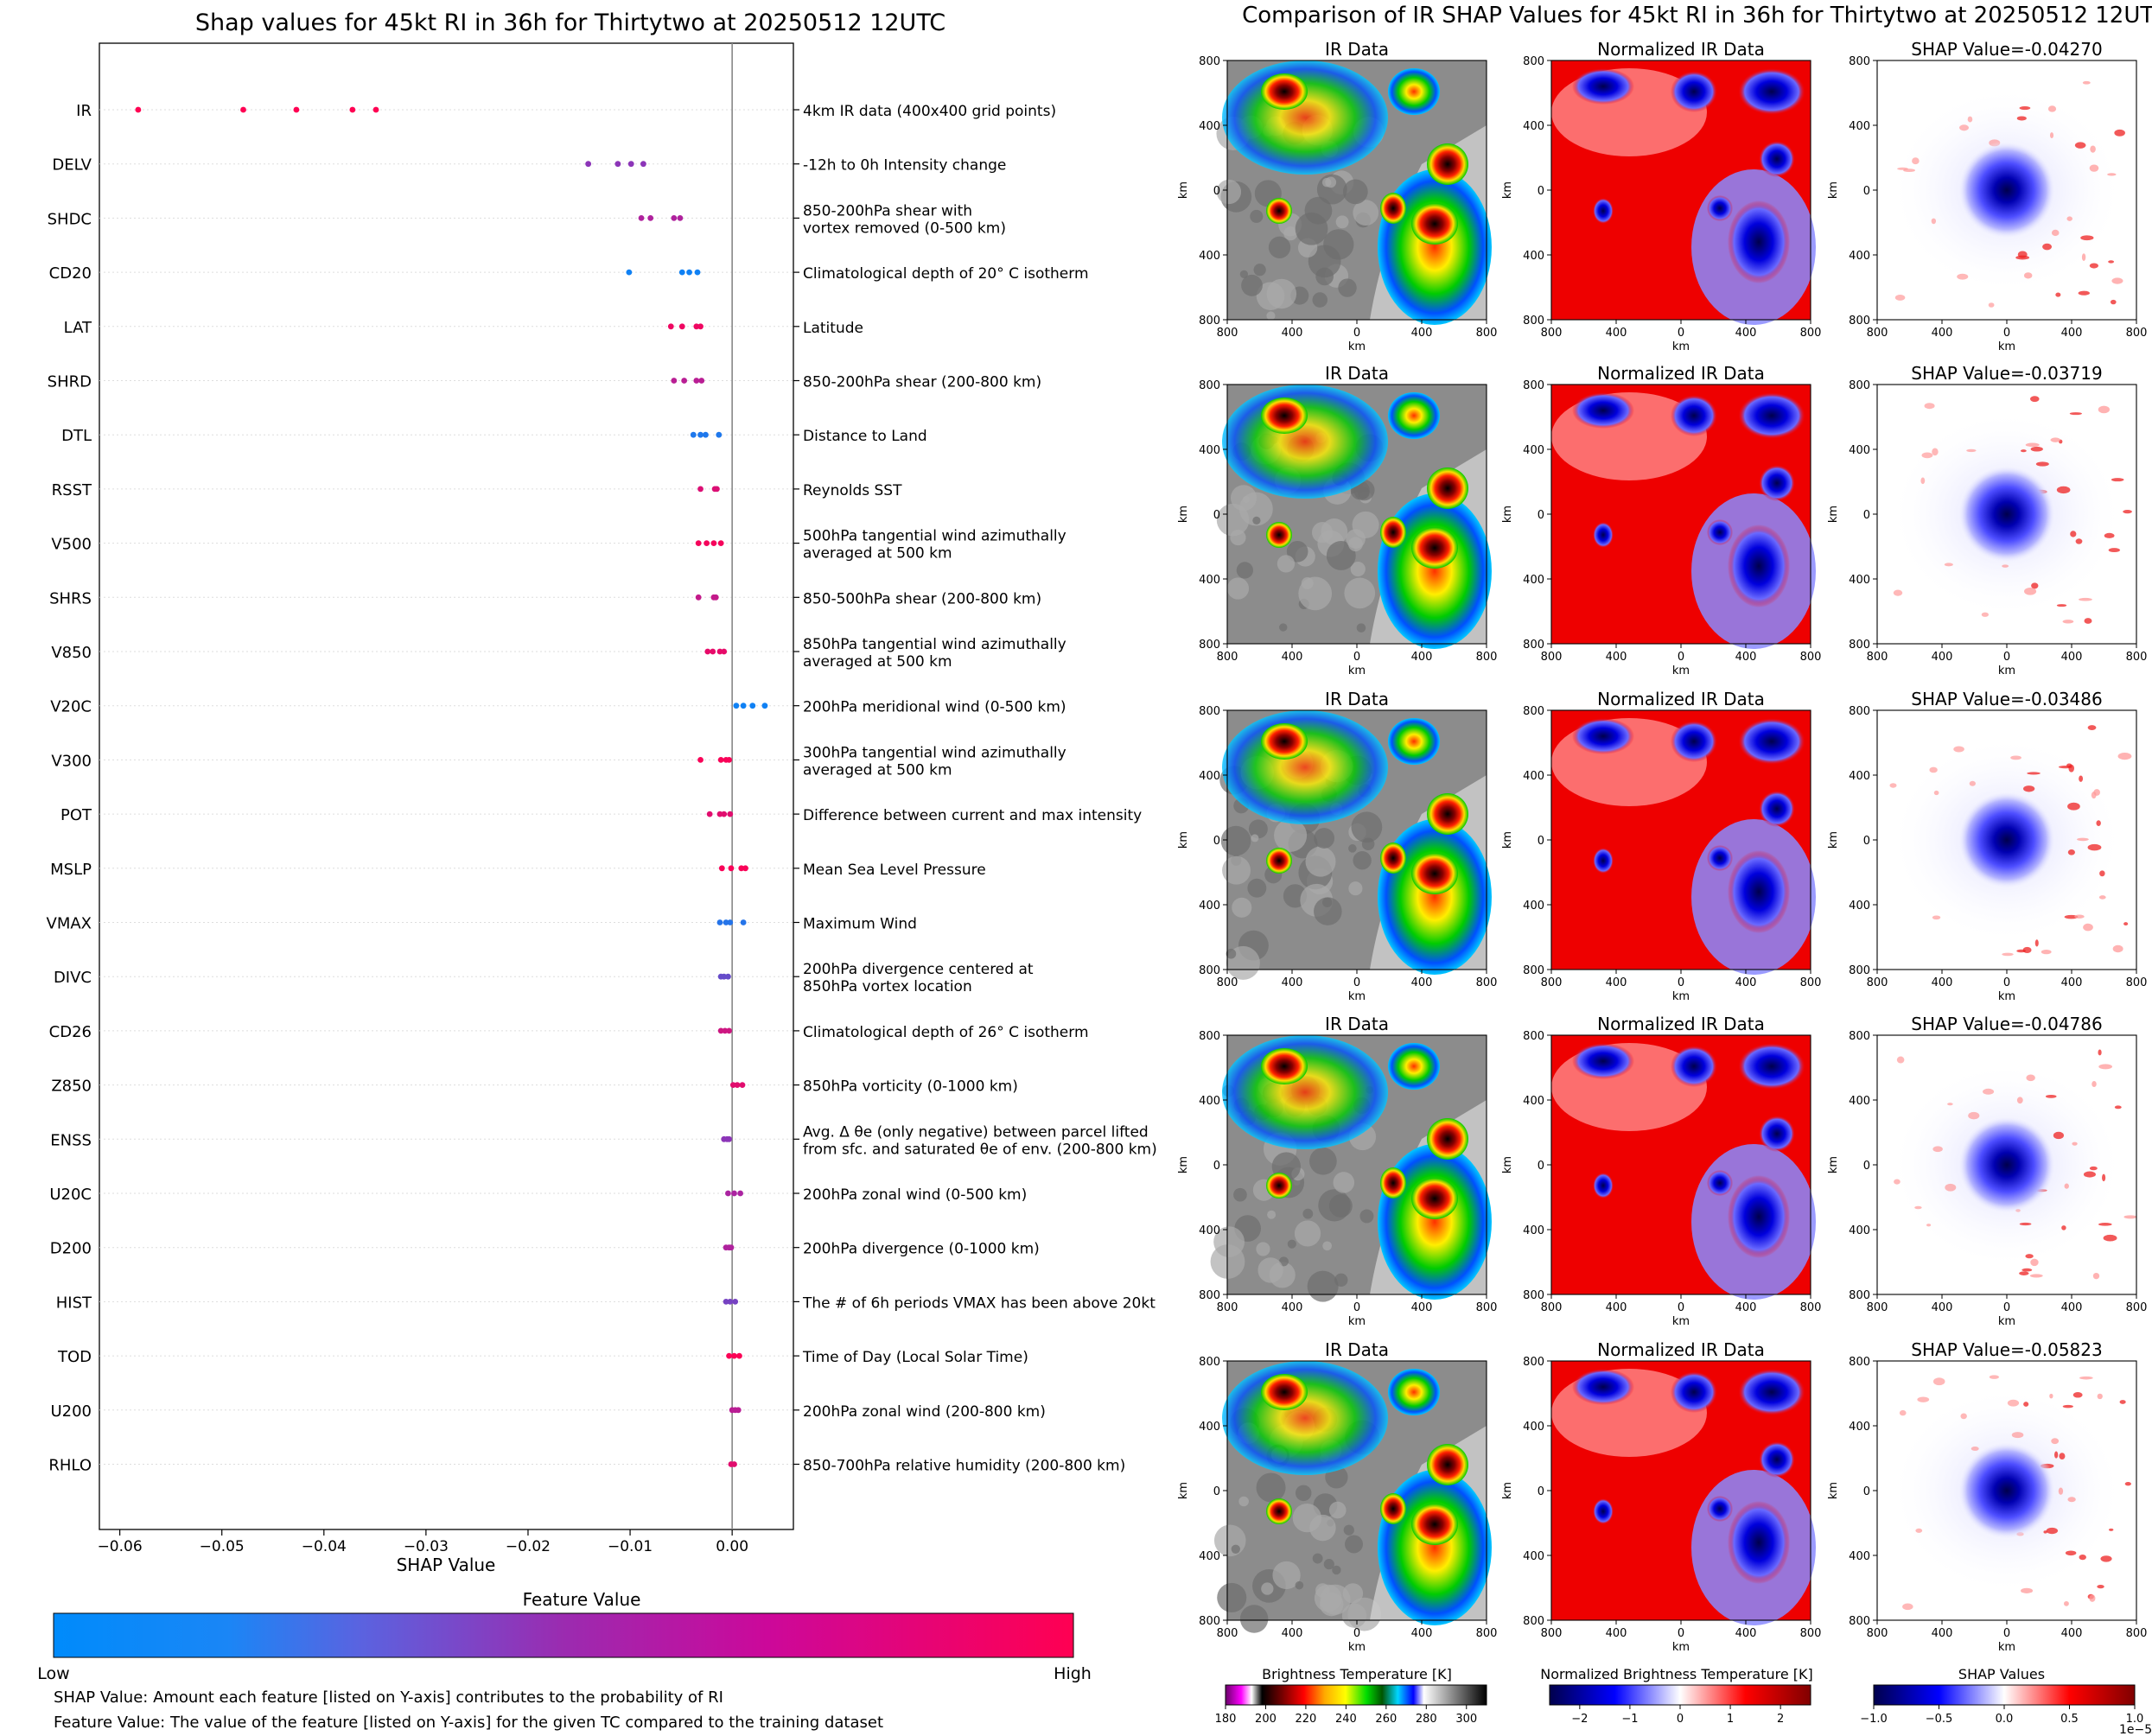 This screenshot has width=2152, height=1736. Describe the element at coordinates (887, 210) in the screenshot. I see `feature-description: 850-200hPa shear with` at that location.